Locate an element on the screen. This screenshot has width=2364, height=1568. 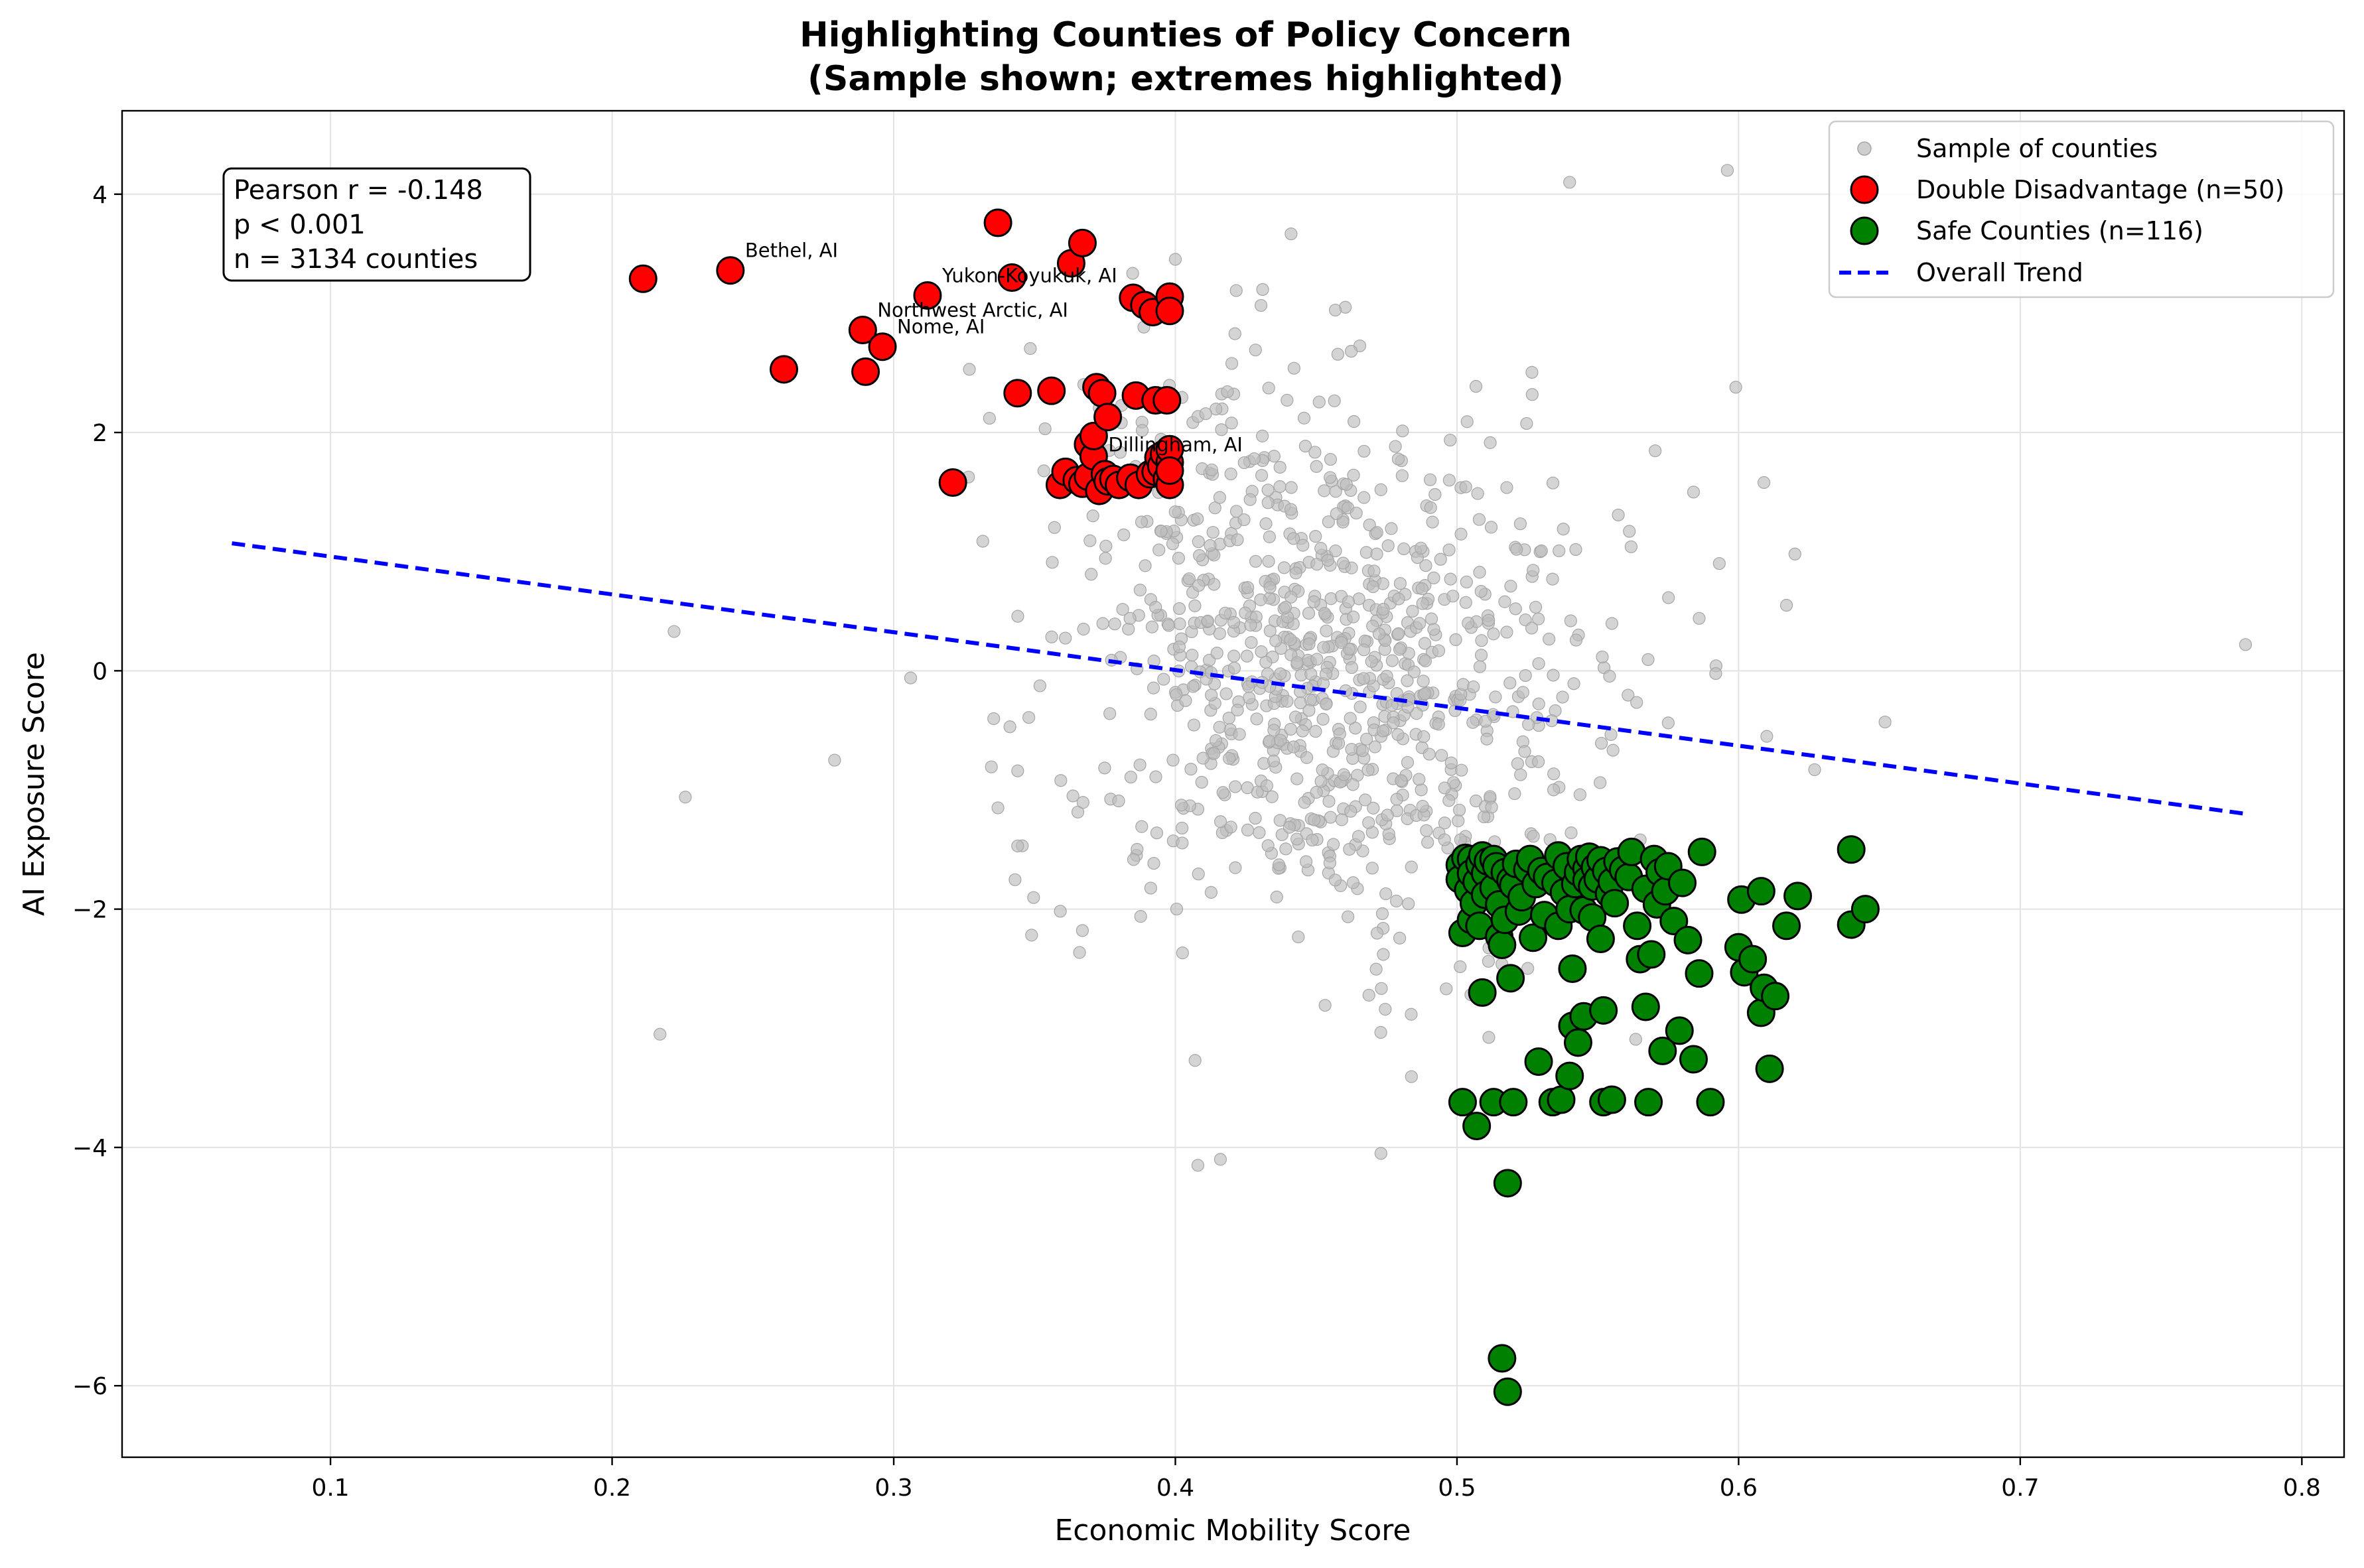
trend-line is located at coordinates (1239, 679).